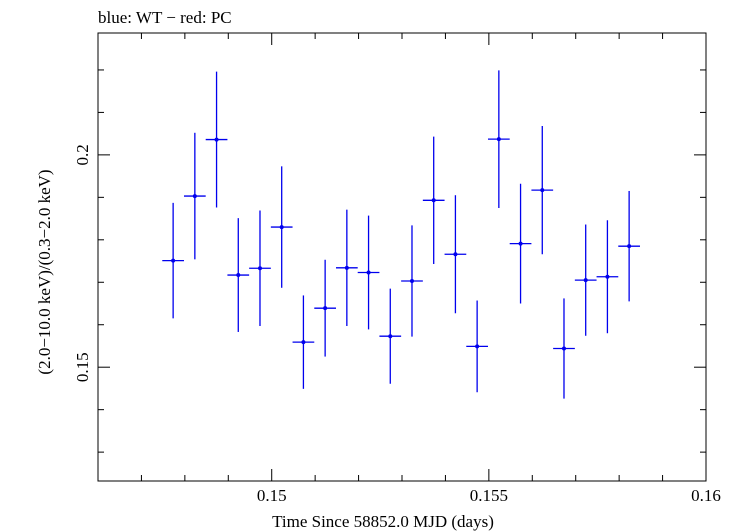  What do you see at coordinates (383, 521) in the screenshot?
I see `x-axis-label: Time Since 58852.0 MJD (days)` at bounding box center [383, 521].